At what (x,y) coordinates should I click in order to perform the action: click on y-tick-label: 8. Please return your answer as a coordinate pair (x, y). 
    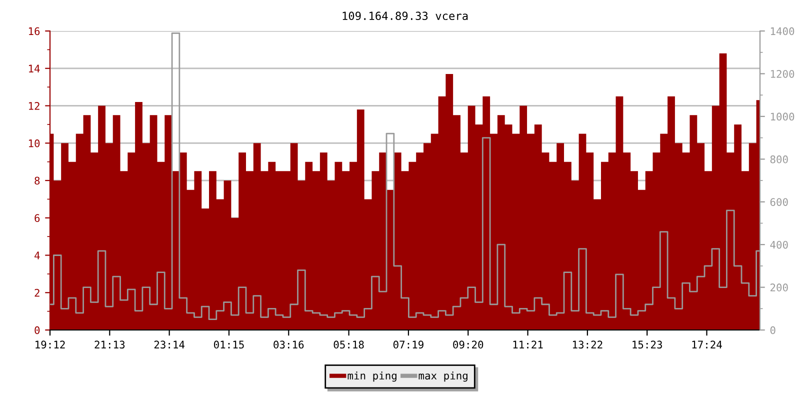
    Looking at the image, I should click on (37, 180).